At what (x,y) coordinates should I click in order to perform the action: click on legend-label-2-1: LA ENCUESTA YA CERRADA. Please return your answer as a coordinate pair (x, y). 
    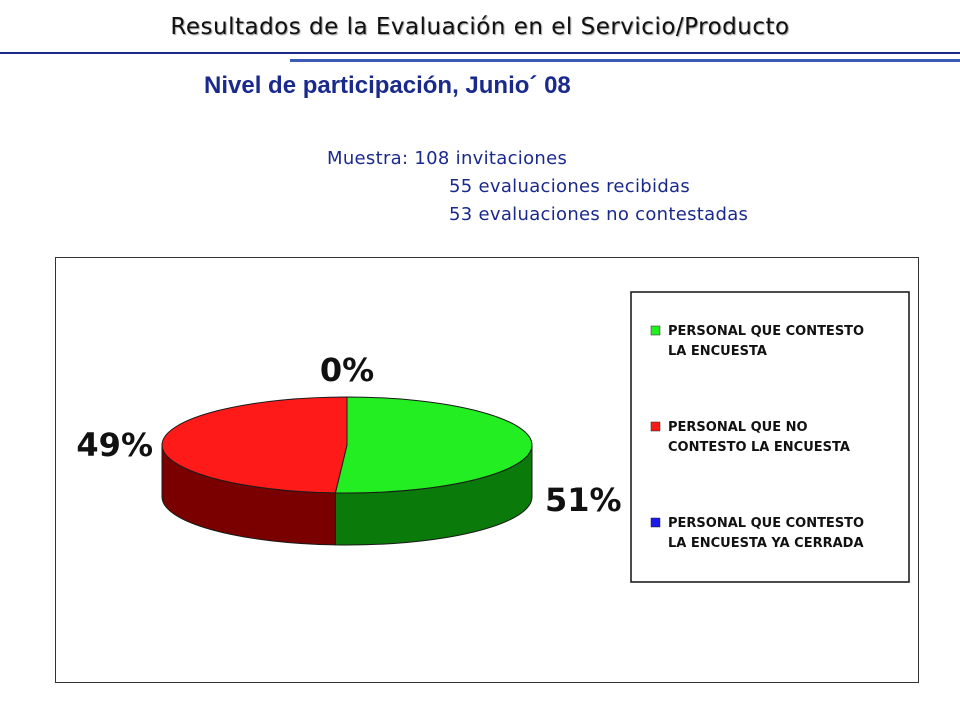
    Looking at the image, I should click on (766, 543).